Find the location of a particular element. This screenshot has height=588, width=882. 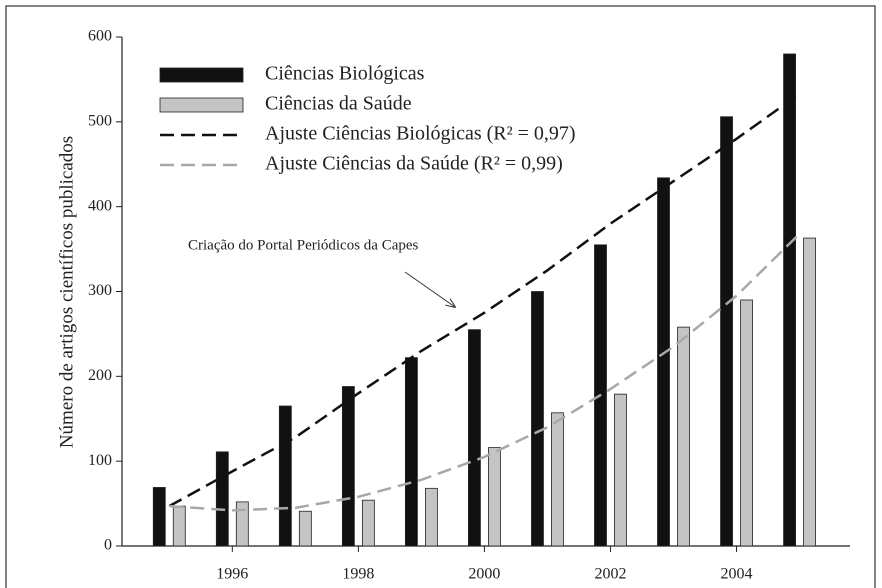

y-tick-label: 500 is located at coordinates (100, 121).